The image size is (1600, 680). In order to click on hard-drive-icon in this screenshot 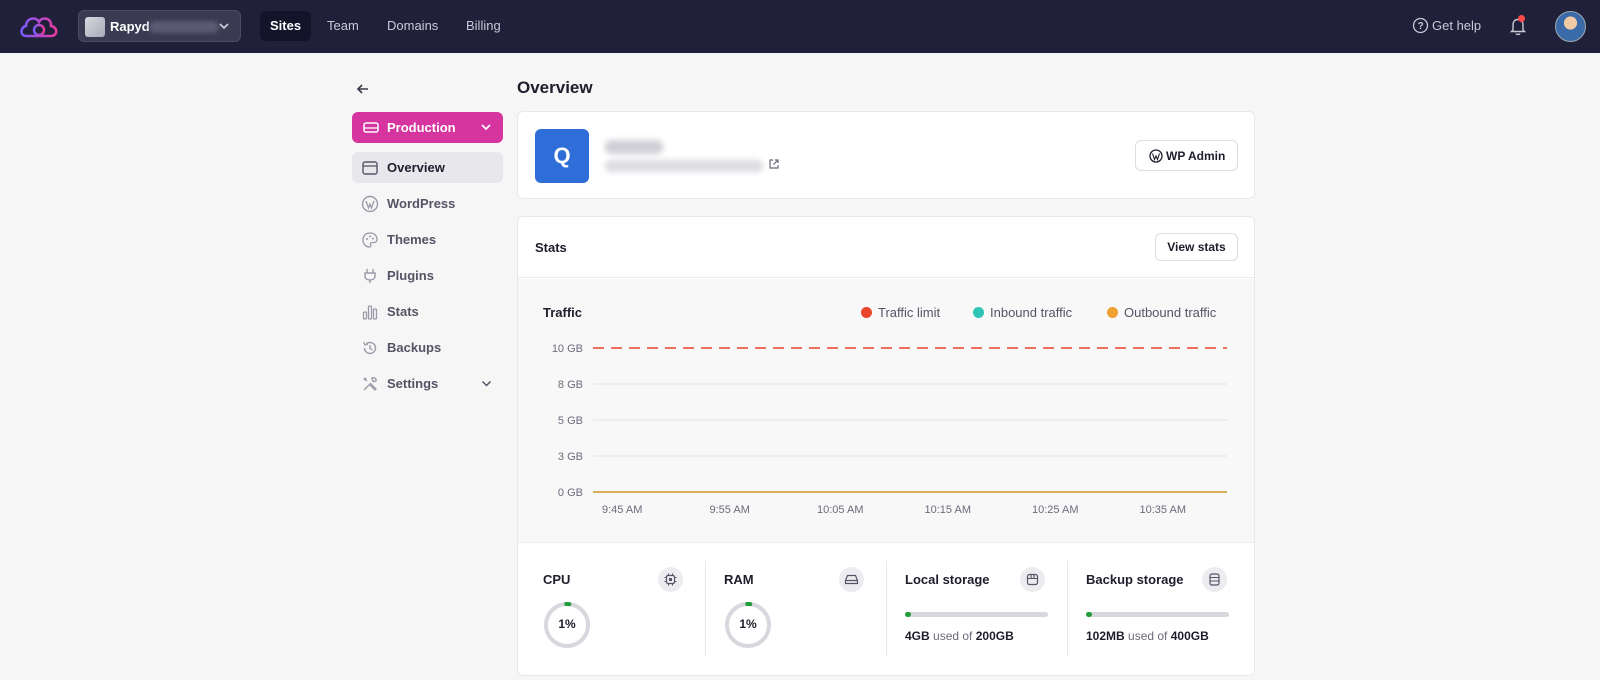, I will do `click(851, 579)`.